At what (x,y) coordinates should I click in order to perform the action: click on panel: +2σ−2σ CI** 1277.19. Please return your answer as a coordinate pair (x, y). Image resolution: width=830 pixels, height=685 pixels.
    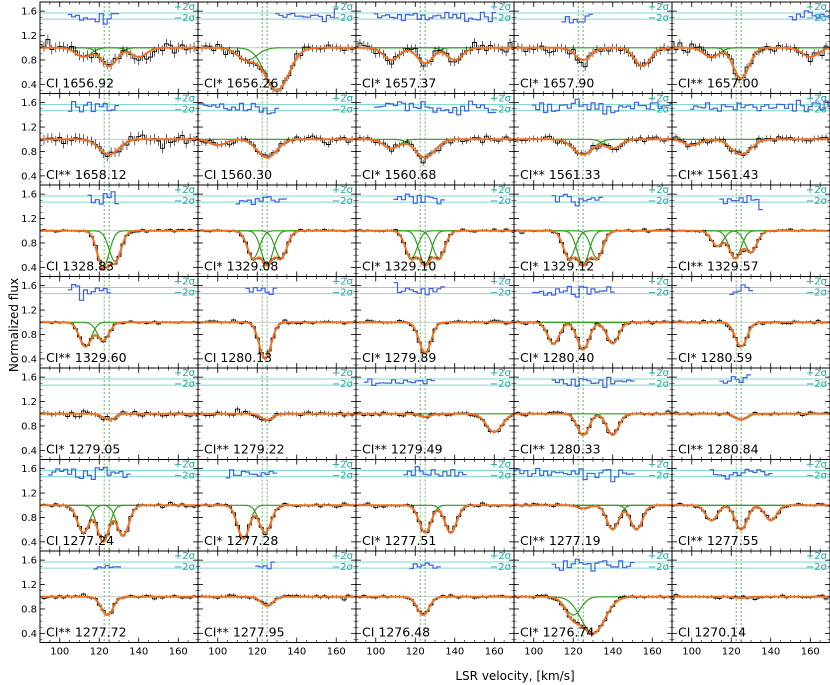
    Looking at the image, I should click on (593, 505).